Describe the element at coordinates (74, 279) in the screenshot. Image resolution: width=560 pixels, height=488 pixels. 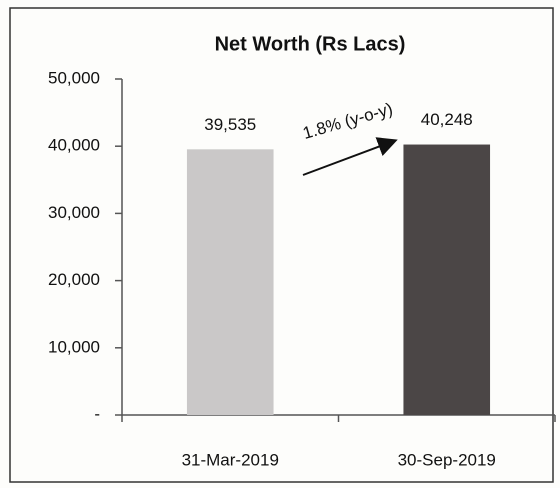
I see `y-tick-label: 20,000` at that location.